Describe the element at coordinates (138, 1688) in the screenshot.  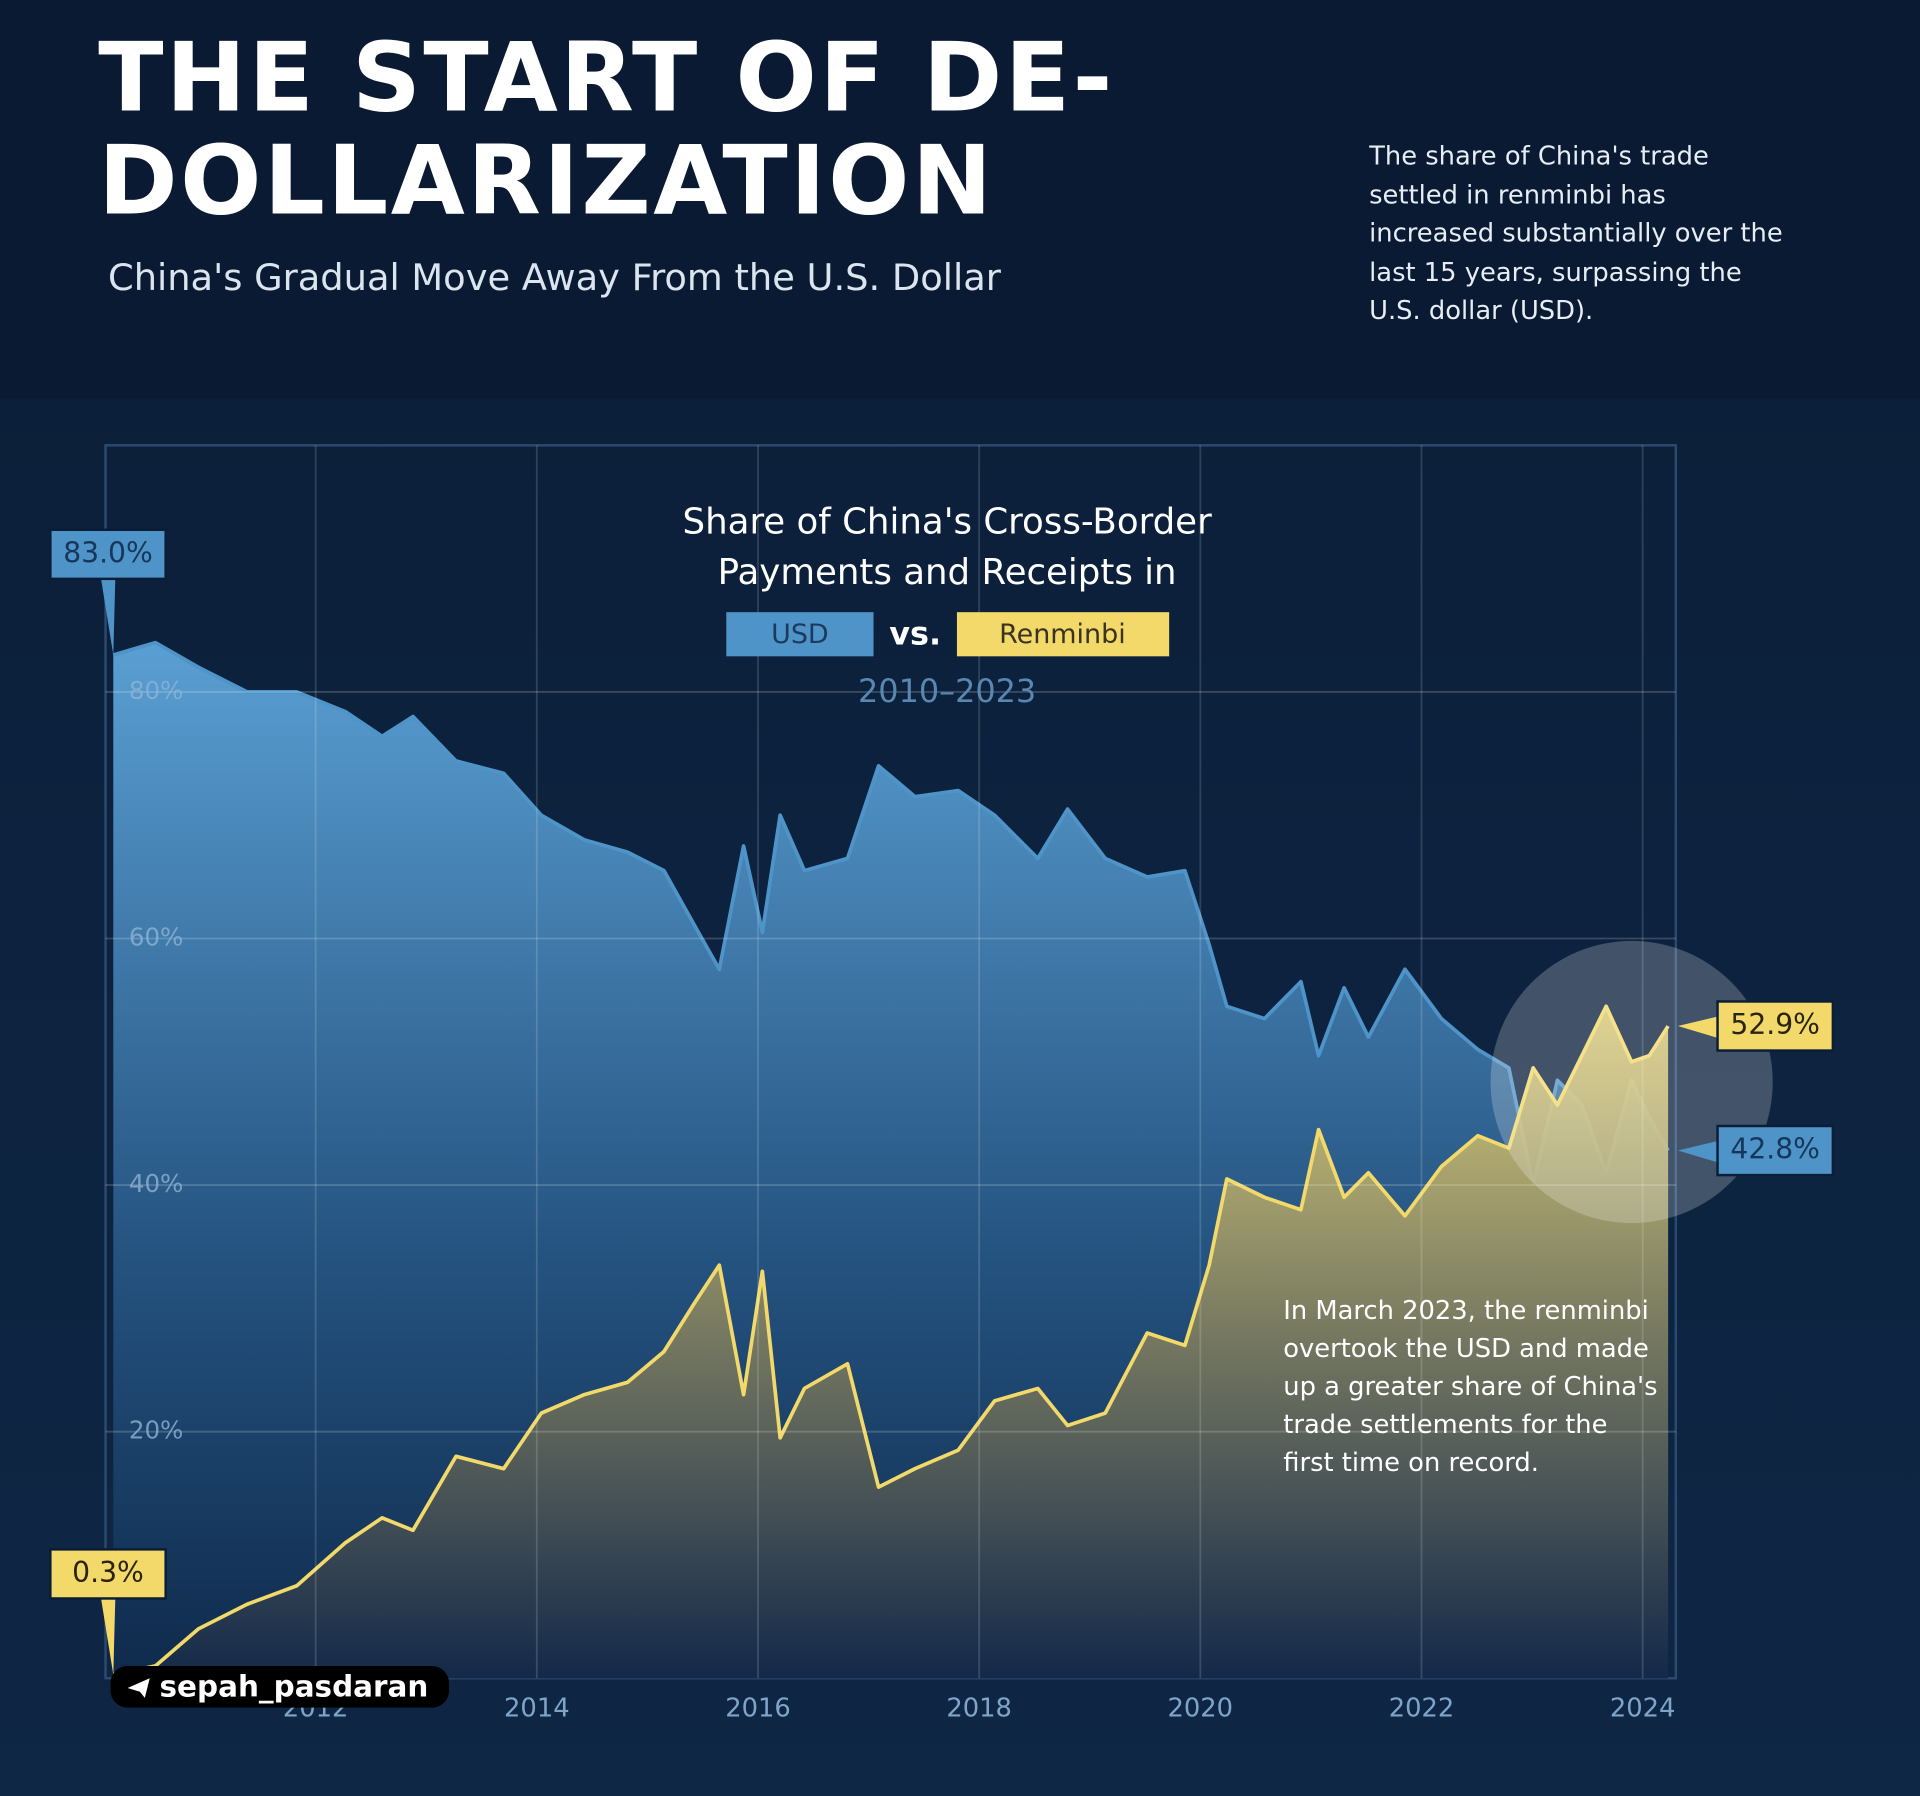
I see `watermark-icon` at that location.